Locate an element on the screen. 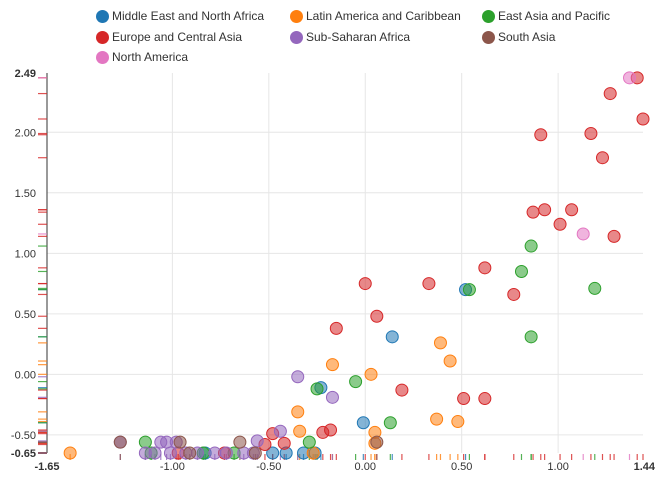 The image size is (660, 480). y-tick-label: 1.50 is located at coordinates (25, 194).